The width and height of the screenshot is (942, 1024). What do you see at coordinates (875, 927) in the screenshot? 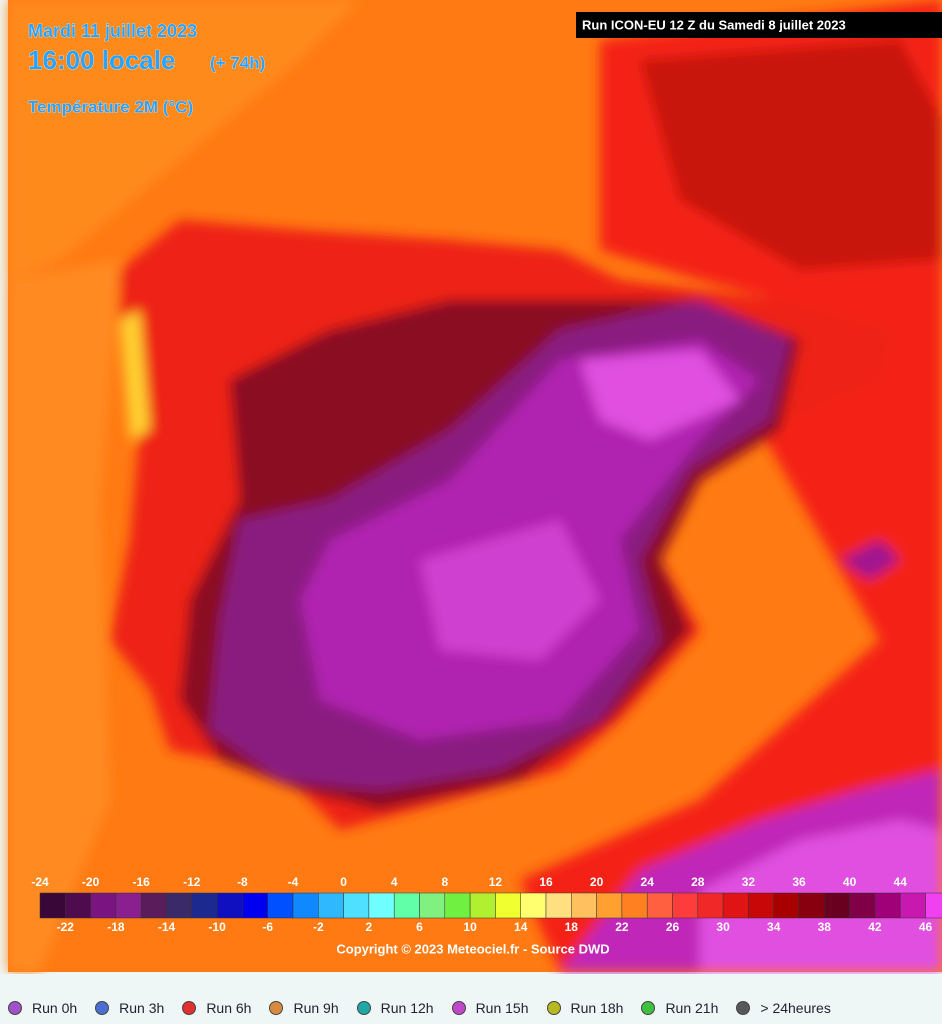
I see `colorbar-label: 42` at bounding box center [875, 927].